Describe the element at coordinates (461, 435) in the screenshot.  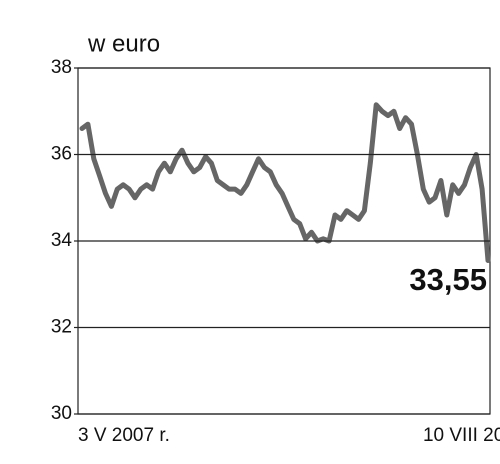
I see `x-tick-label: 10 VIII 2007 r.` at that location.